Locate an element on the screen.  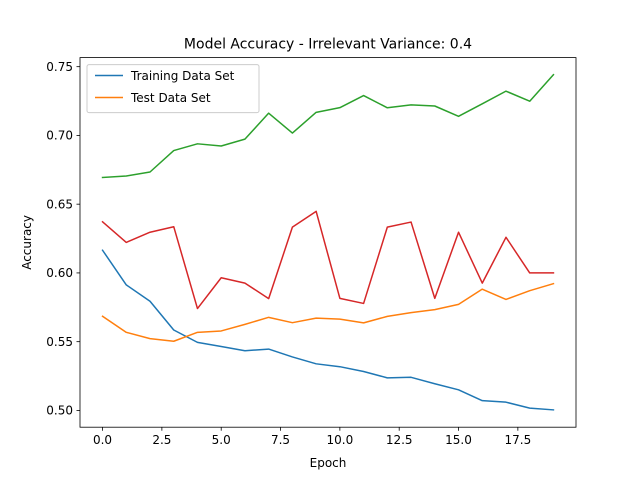
legend-label-test: Test Data Set is located at coordinates (170, 98).